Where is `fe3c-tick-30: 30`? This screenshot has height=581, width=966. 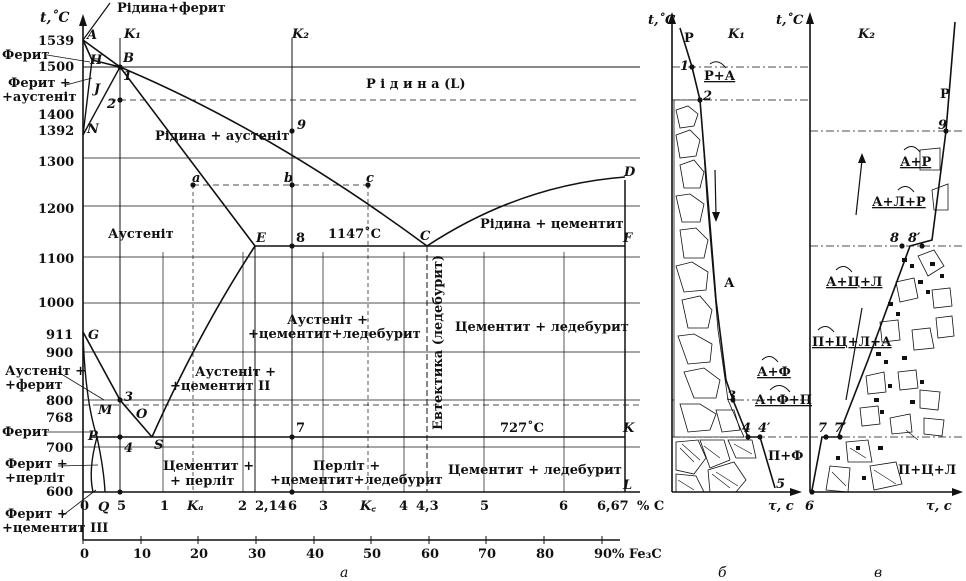 fe3c-tick-30: 30 is located at coordinates (257, 554).